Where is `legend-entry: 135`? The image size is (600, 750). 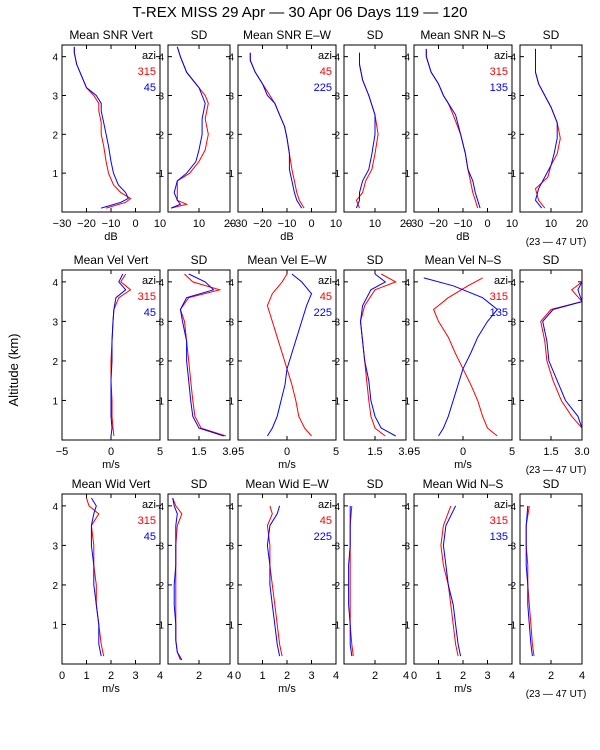
legend-entry: 135 is located at coordinates (499, 88).